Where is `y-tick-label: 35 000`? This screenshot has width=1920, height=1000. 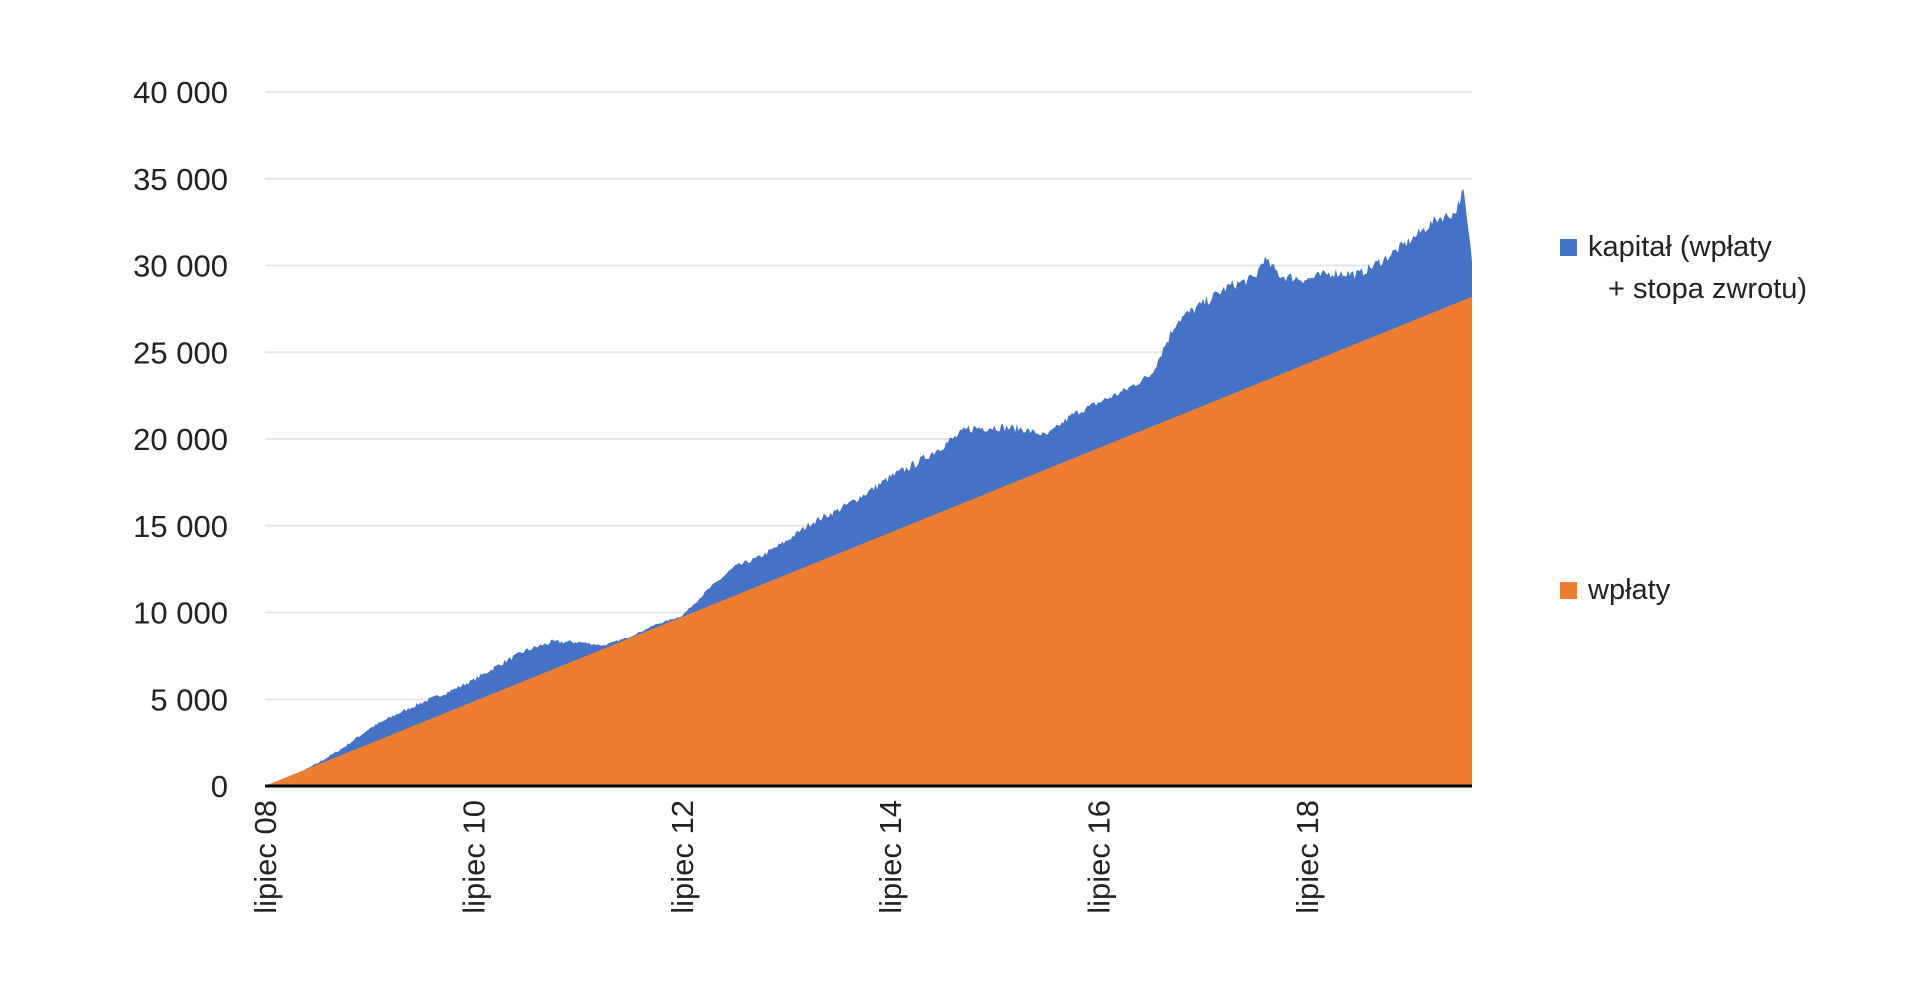 y-tick-label: 35 000 is located at coordinates (180, 179).